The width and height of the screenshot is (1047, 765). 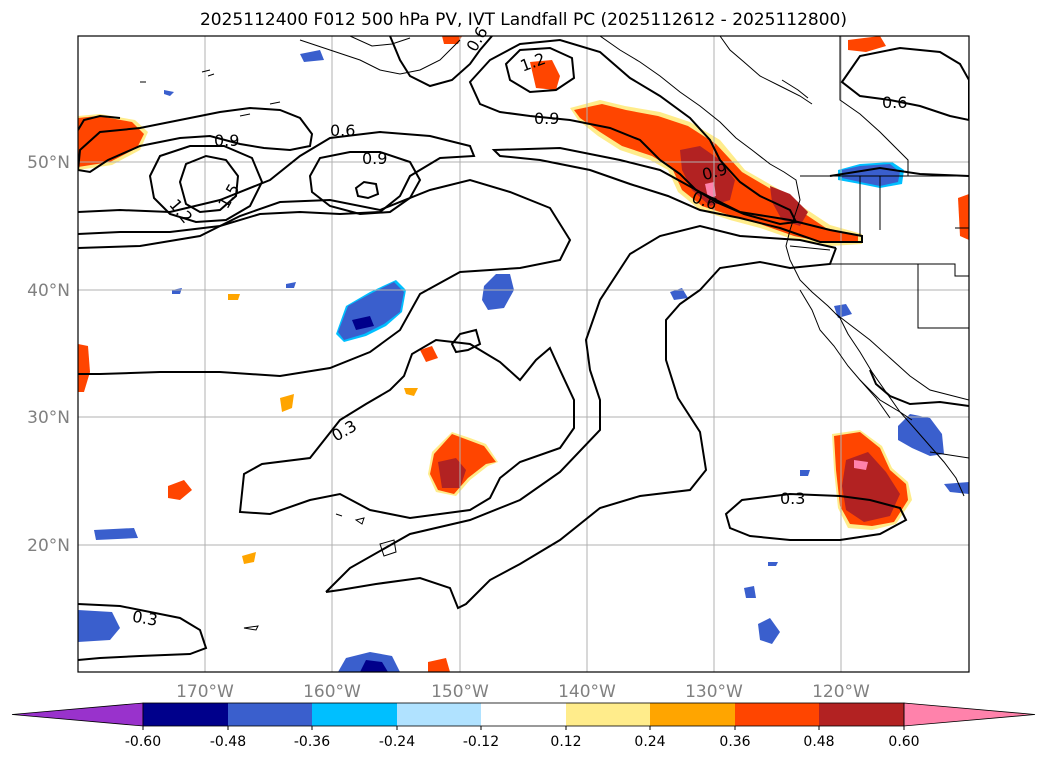 What do you see at coordinates (904, 84) in the screenshot?
I see `contour-0-6-nne` at bounding box center [904, 84].